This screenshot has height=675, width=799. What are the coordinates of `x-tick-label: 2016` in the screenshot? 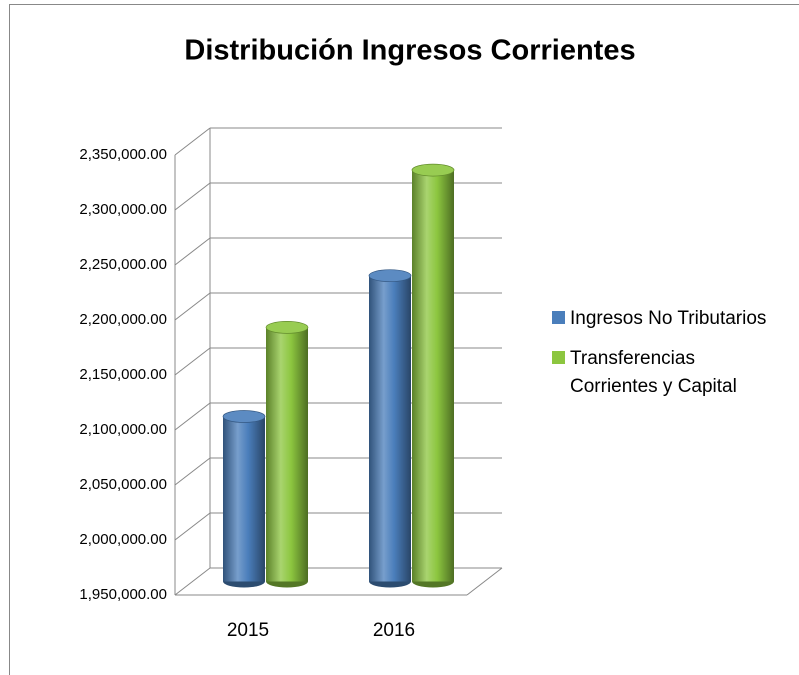 It's located at (394, 630).